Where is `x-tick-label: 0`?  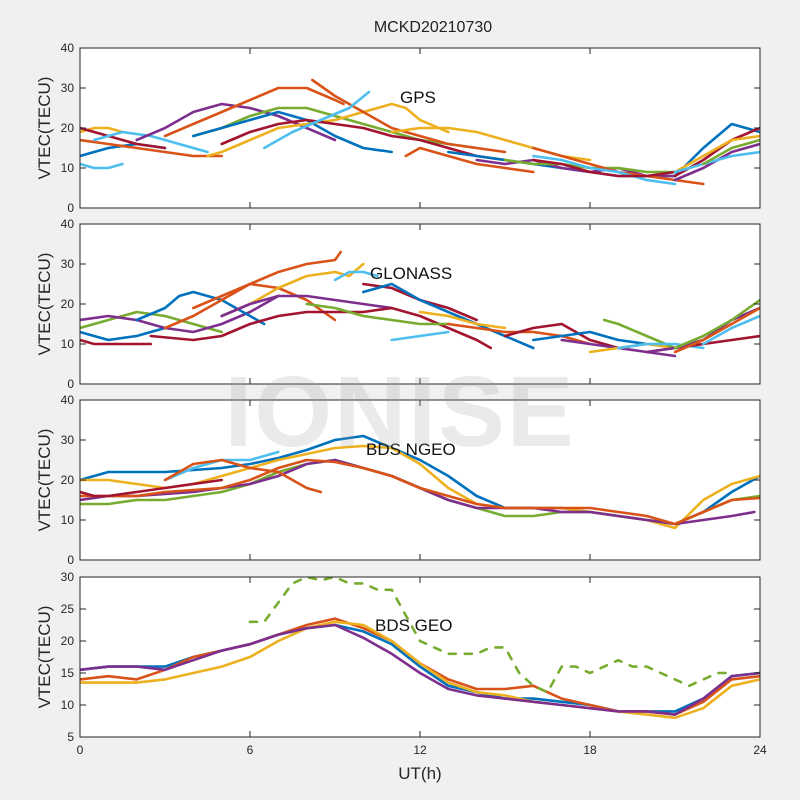 x-tick-label: 0 is located at coordinates (80, 750).